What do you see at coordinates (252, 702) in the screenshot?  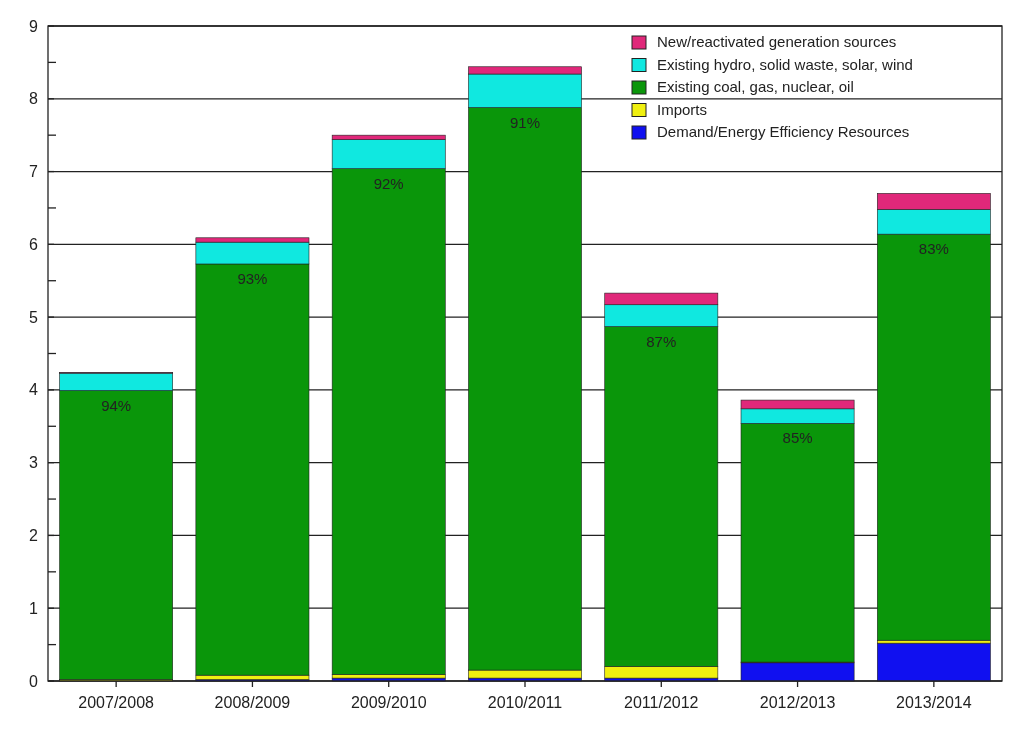 I see `x-tick-label: 2008/2009` at bounding box center [252, 702].